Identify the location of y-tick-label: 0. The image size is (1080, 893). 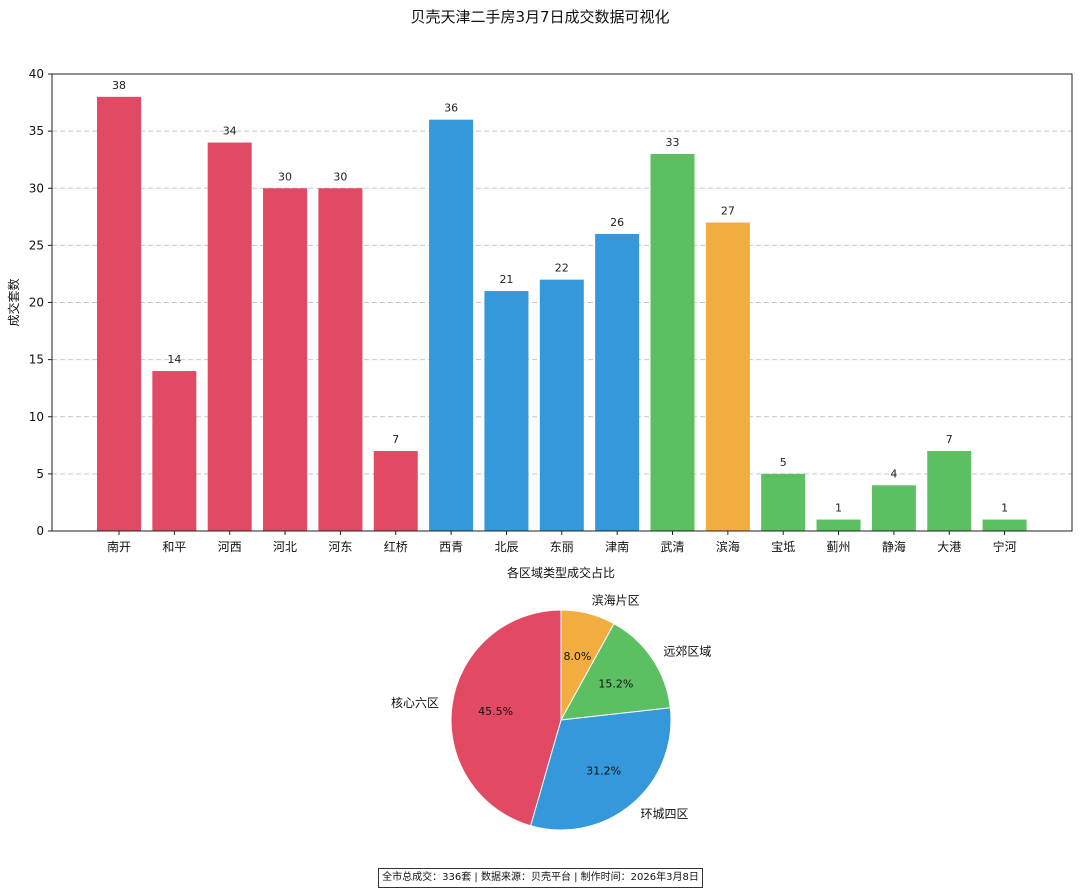
(40, 531).